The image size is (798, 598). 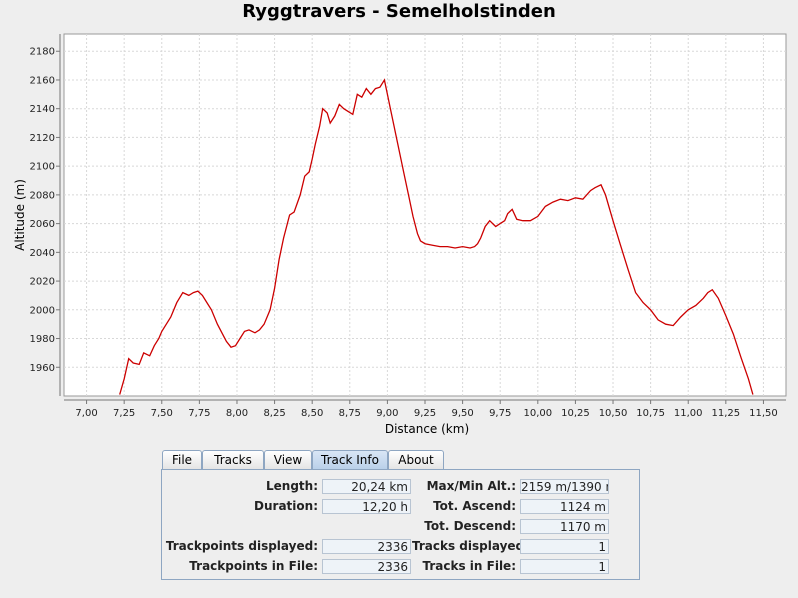 What do you see at coordinates (20, 215) in the screenshot?
I see `y-axis-title: Altitude (m)` at bounding box center [20, 215].